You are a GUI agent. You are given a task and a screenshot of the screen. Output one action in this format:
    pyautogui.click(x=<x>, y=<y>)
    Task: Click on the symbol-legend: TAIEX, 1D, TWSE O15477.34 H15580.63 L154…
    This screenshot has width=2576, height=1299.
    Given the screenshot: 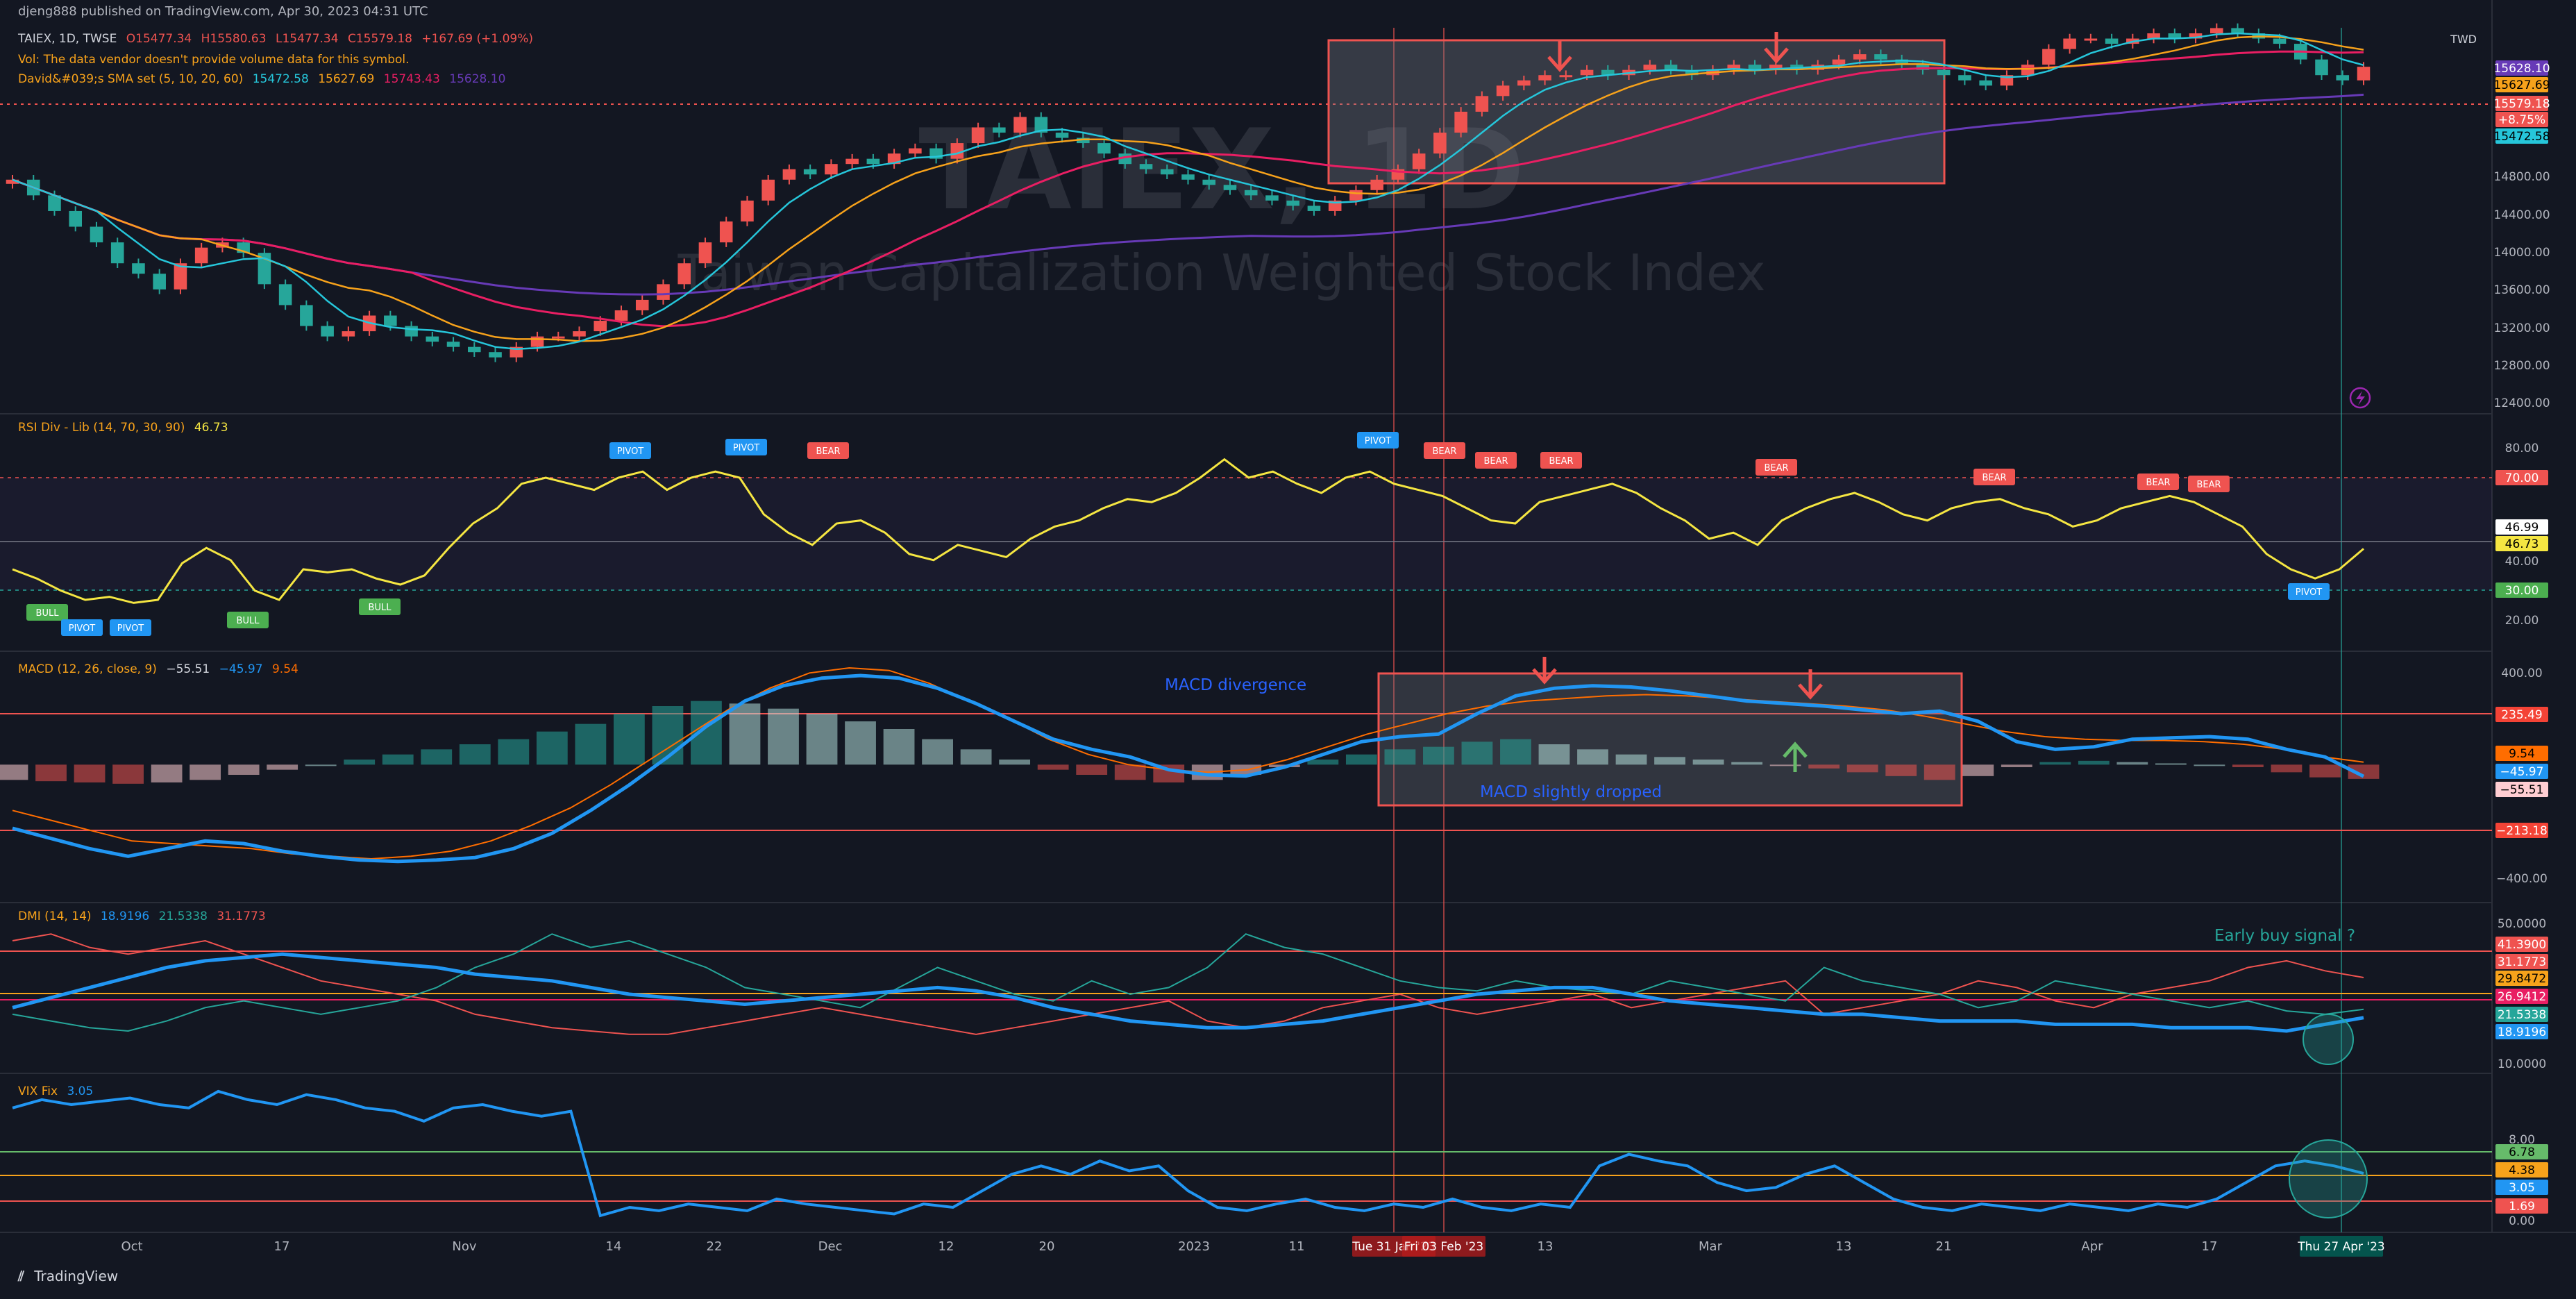 What is the action you would take?
    pyautogui.click(x=278, y=39)
    